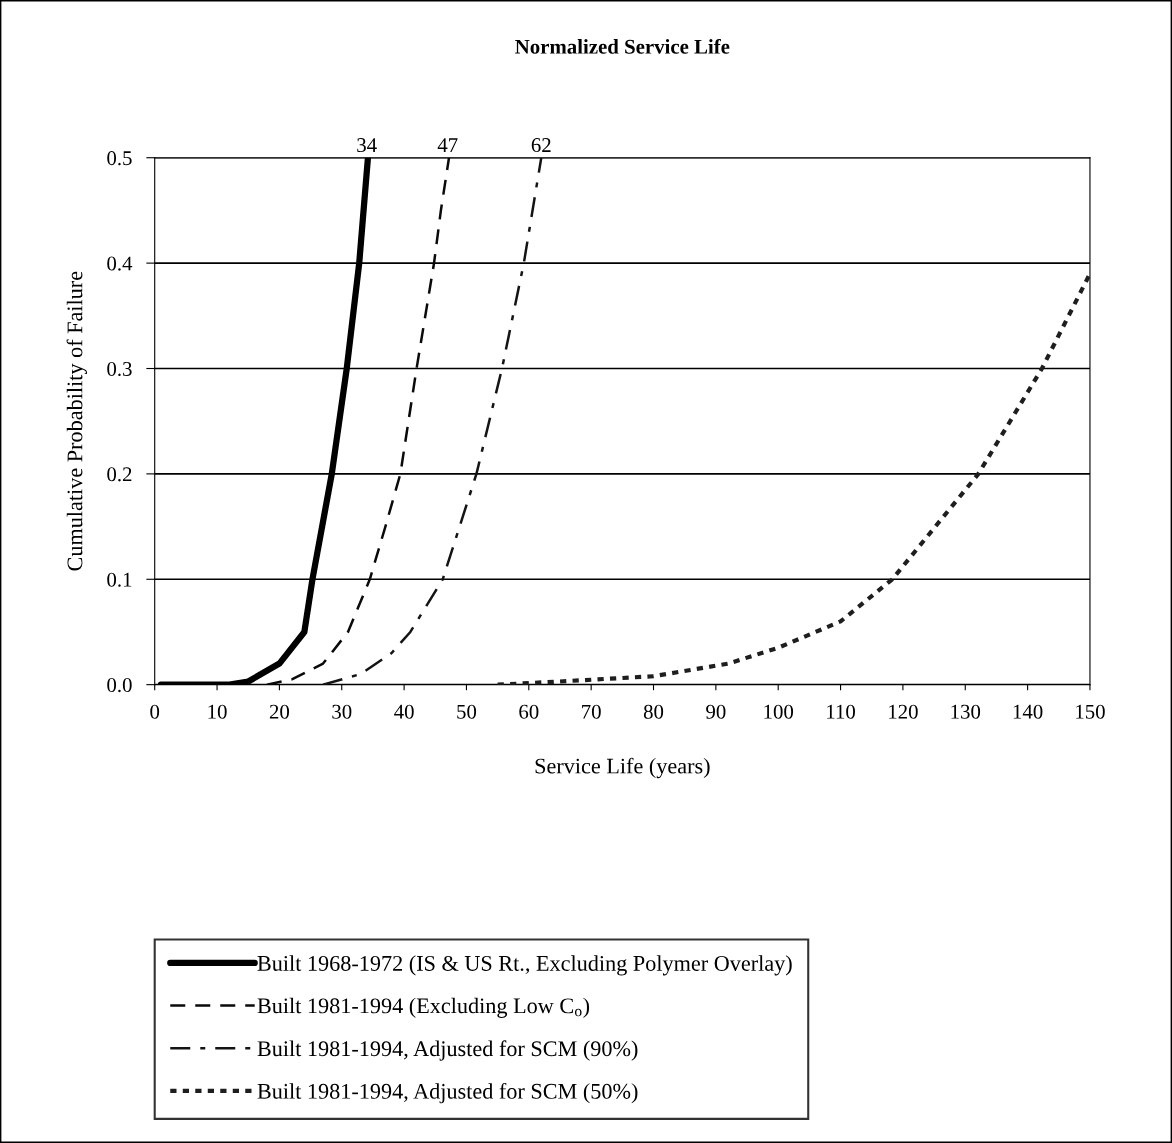 This screenshot has height=1143, width=1172. Describe the element at coordinates (119, 369) in the screenshot. I see `y-tick-label: 0.3` at that location.